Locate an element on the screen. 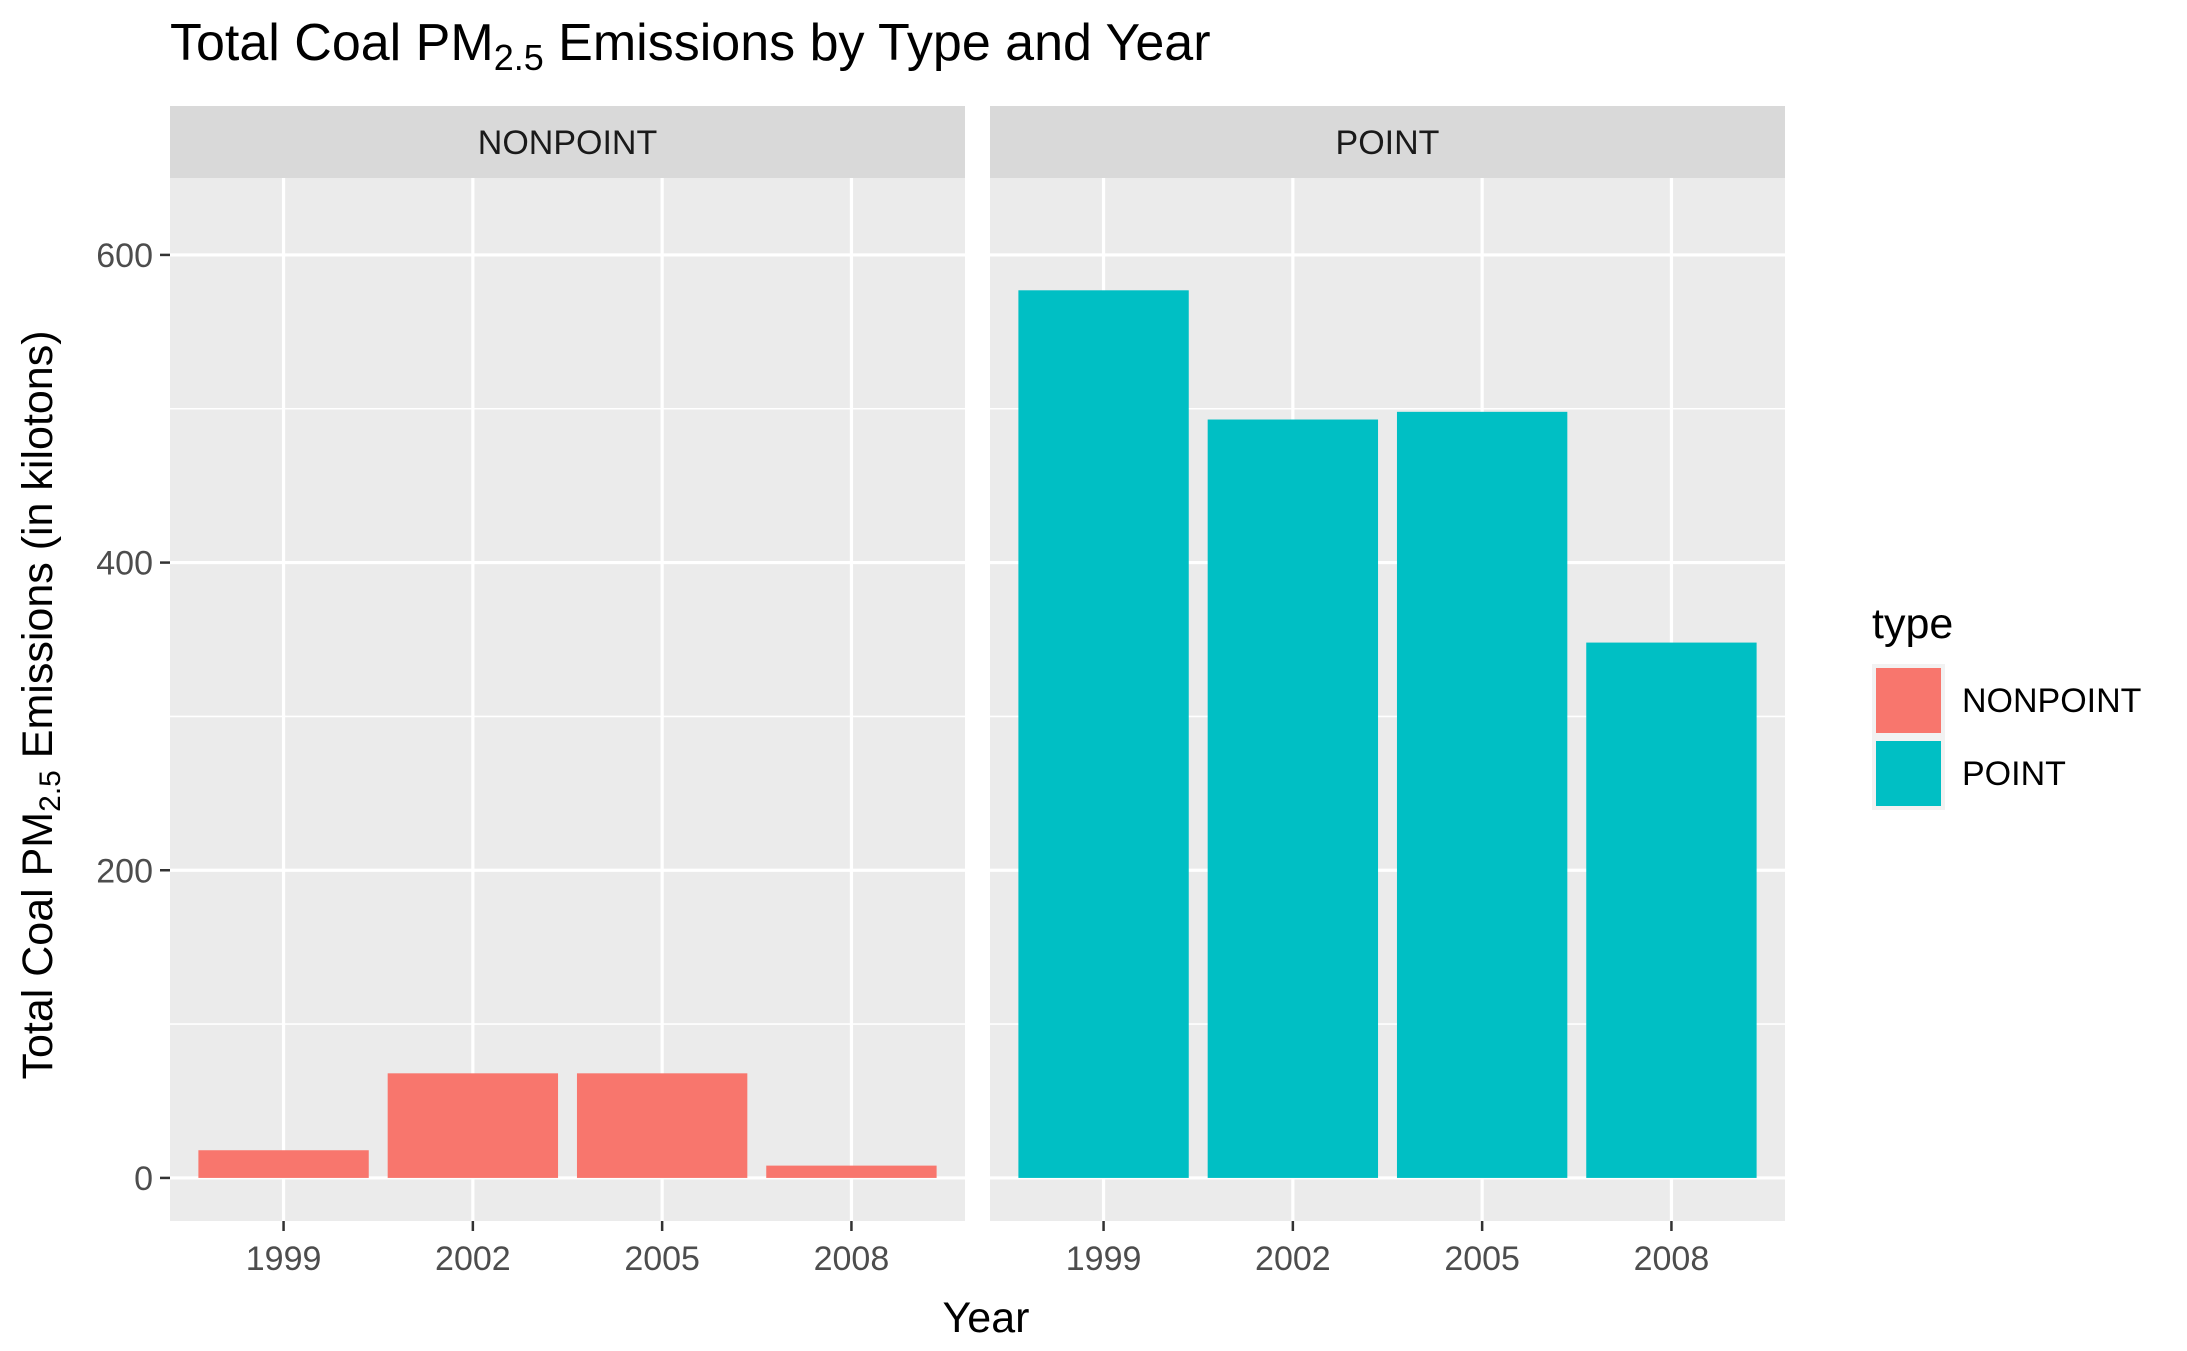 This screenshot has width=2187, height=1351. bar-point-2005 is located at coordinates (1482, 794).